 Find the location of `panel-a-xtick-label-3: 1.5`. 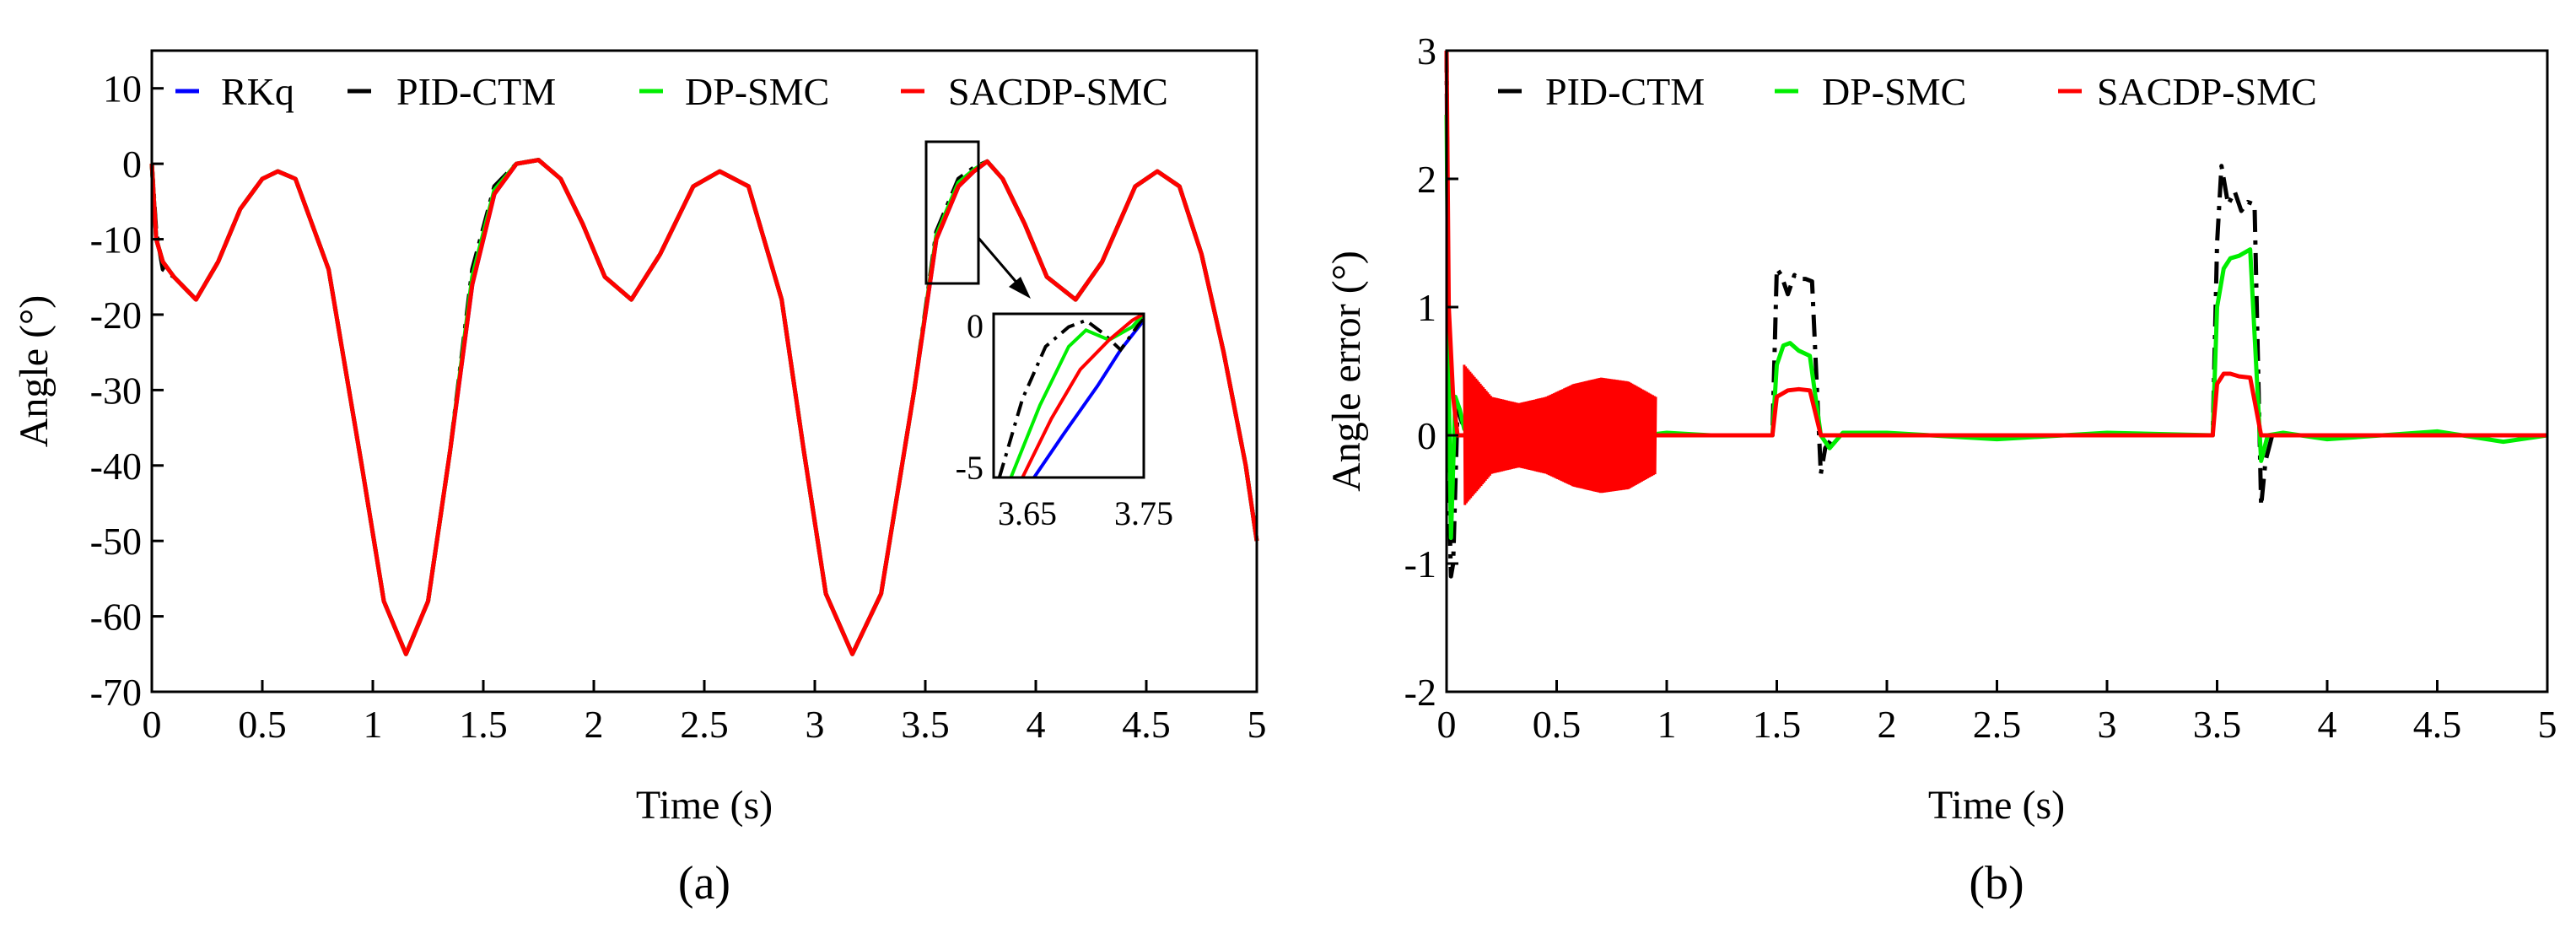

panel-a-xtick-label-3: 1.5 is located at coordinates (483, 724).